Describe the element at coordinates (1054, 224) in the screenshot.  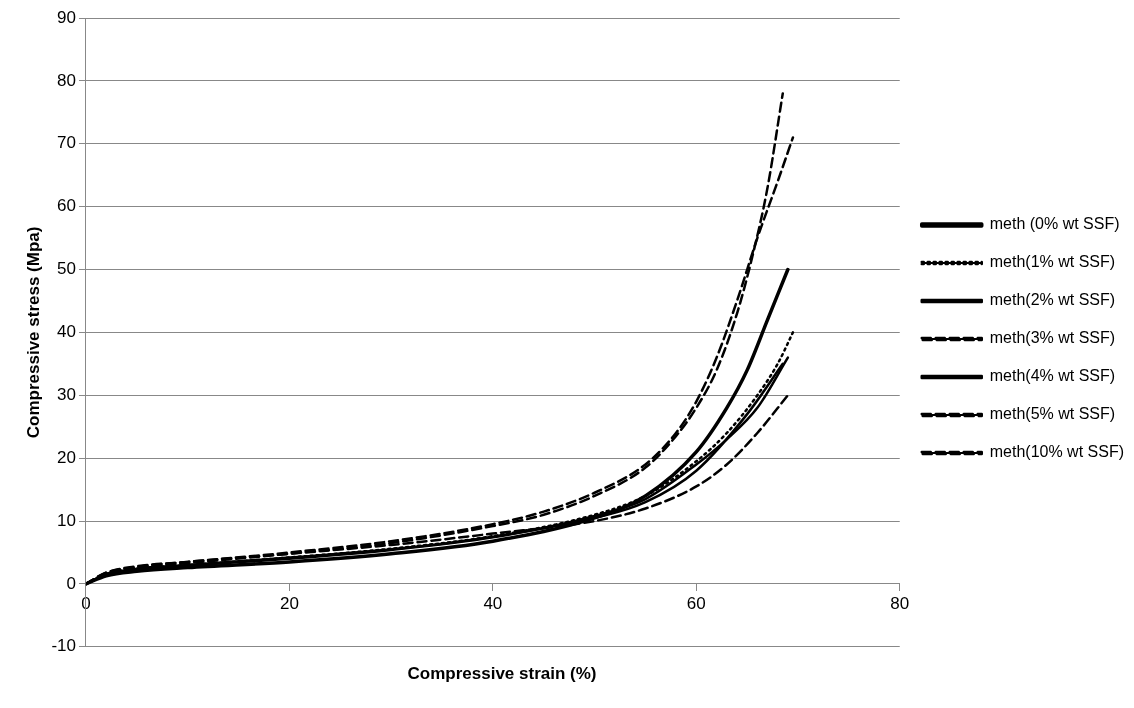
I see `legend-label: meth (0% wt SSF)` at that location.